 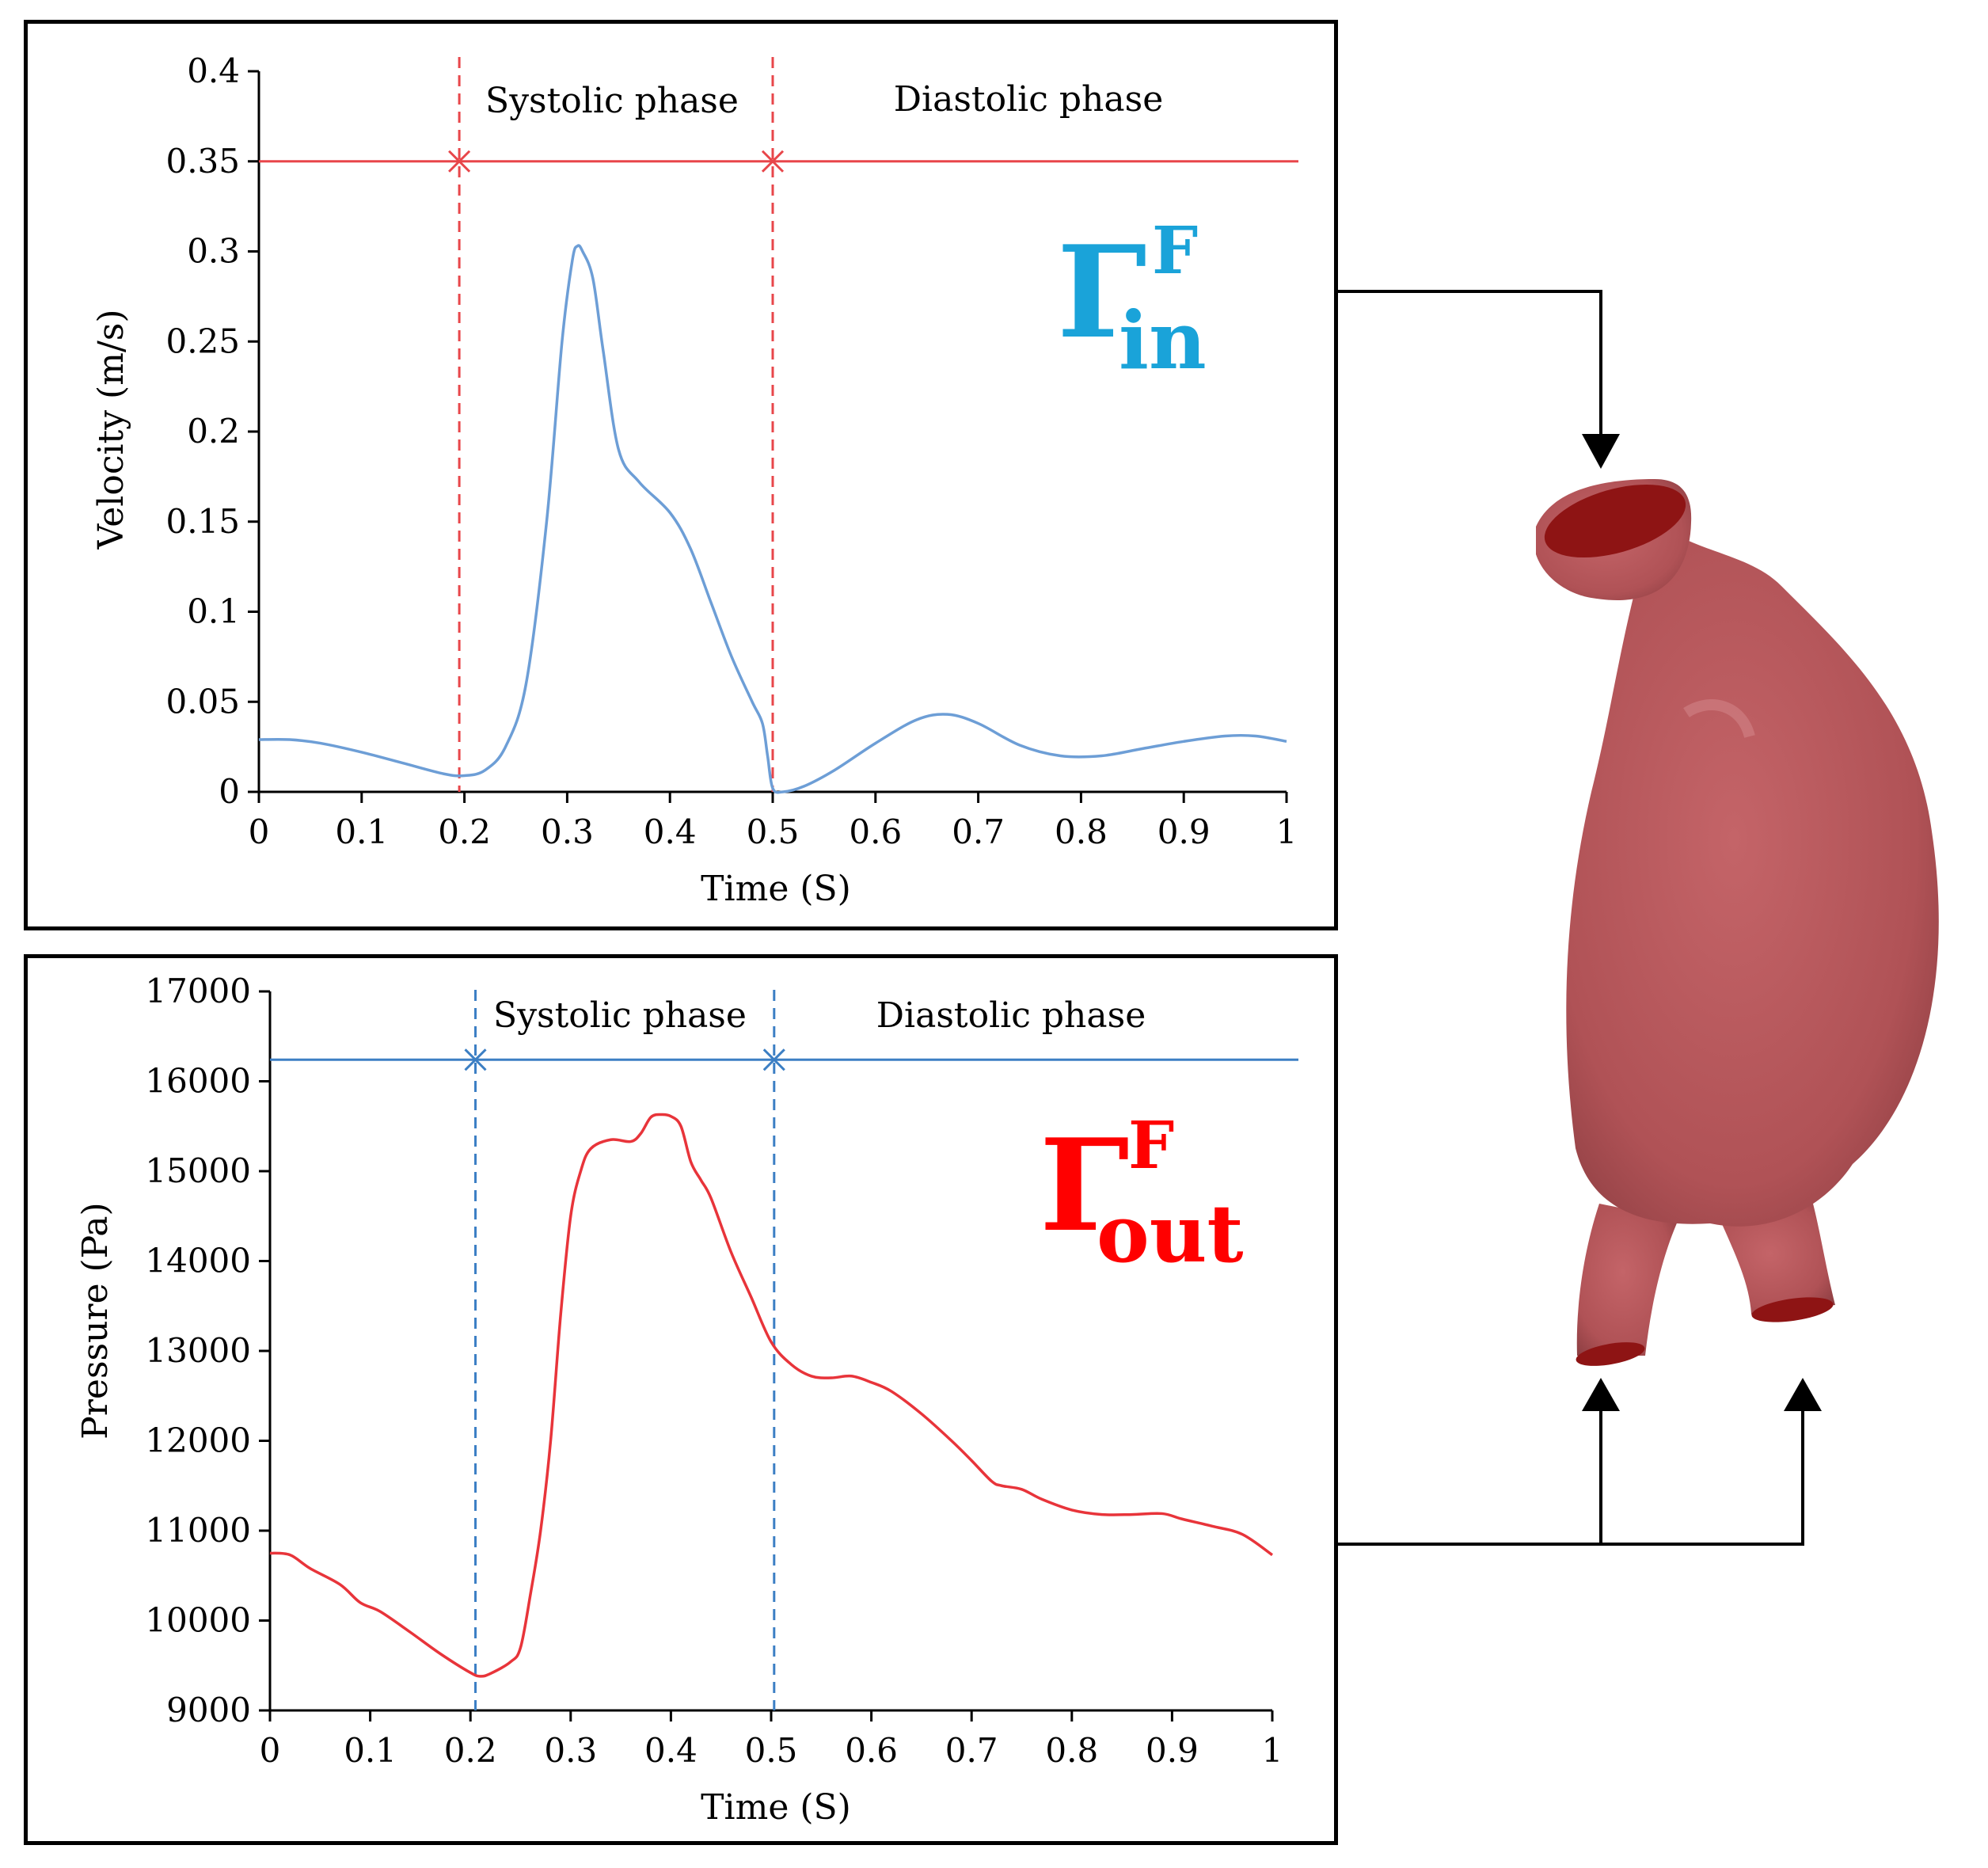 What do you see at coordinates (198, 991) in the screenshot?
I see `y-tick-label: 17000` at bounding box center [198, 991].